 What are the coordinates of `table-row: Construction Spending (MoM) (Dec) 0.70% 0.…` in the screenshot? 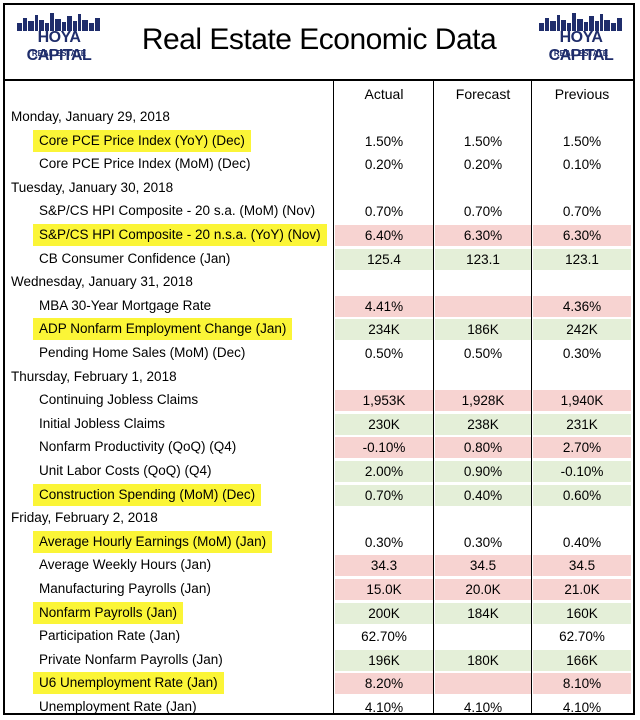 It's located at (319, 495).